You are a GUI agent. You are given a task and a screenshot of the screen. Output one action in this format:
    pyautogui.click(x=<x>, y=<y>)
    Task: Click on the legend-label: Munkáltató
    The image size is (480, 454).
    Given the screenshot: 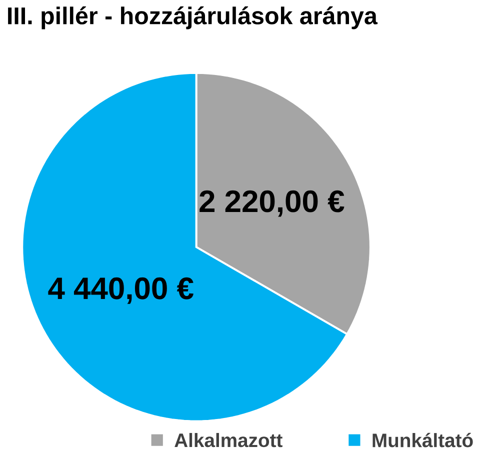 What is the action you would take?
    pyautogui.click(x=422, y=440)
    